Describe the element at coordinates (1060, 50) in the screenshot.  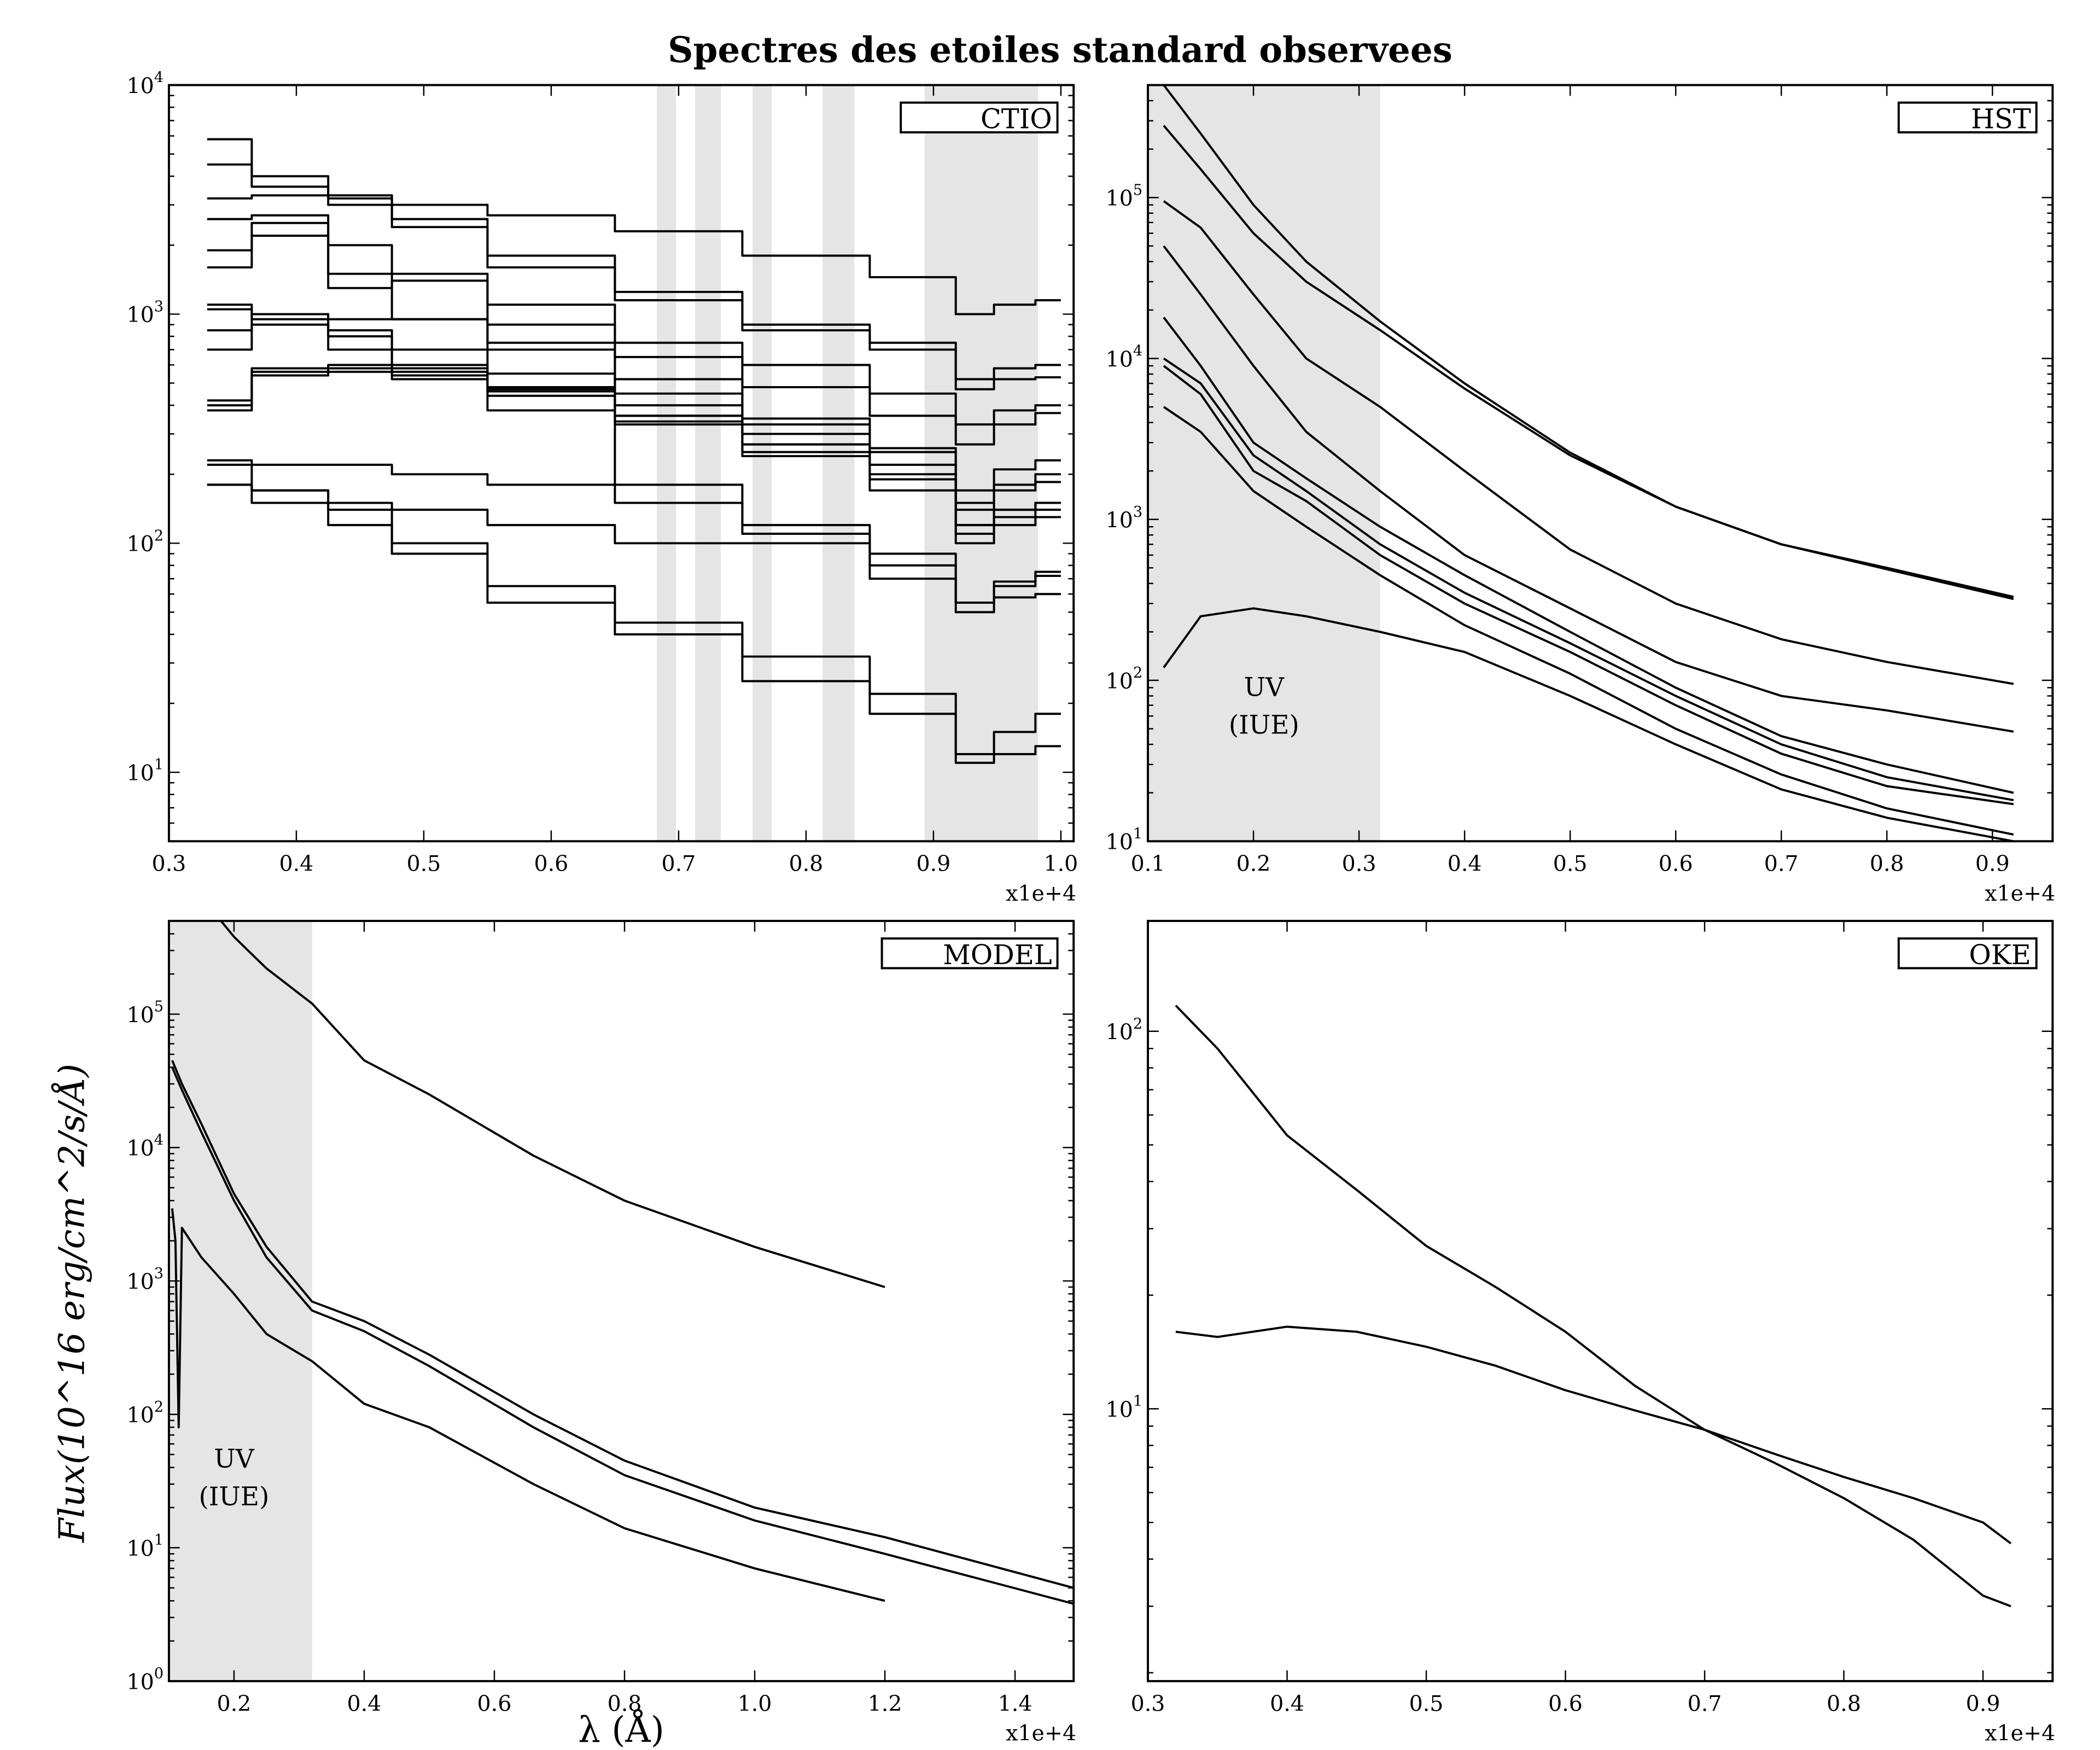
I see `figure-title: Spectres des etoiles standard observees` at that location.